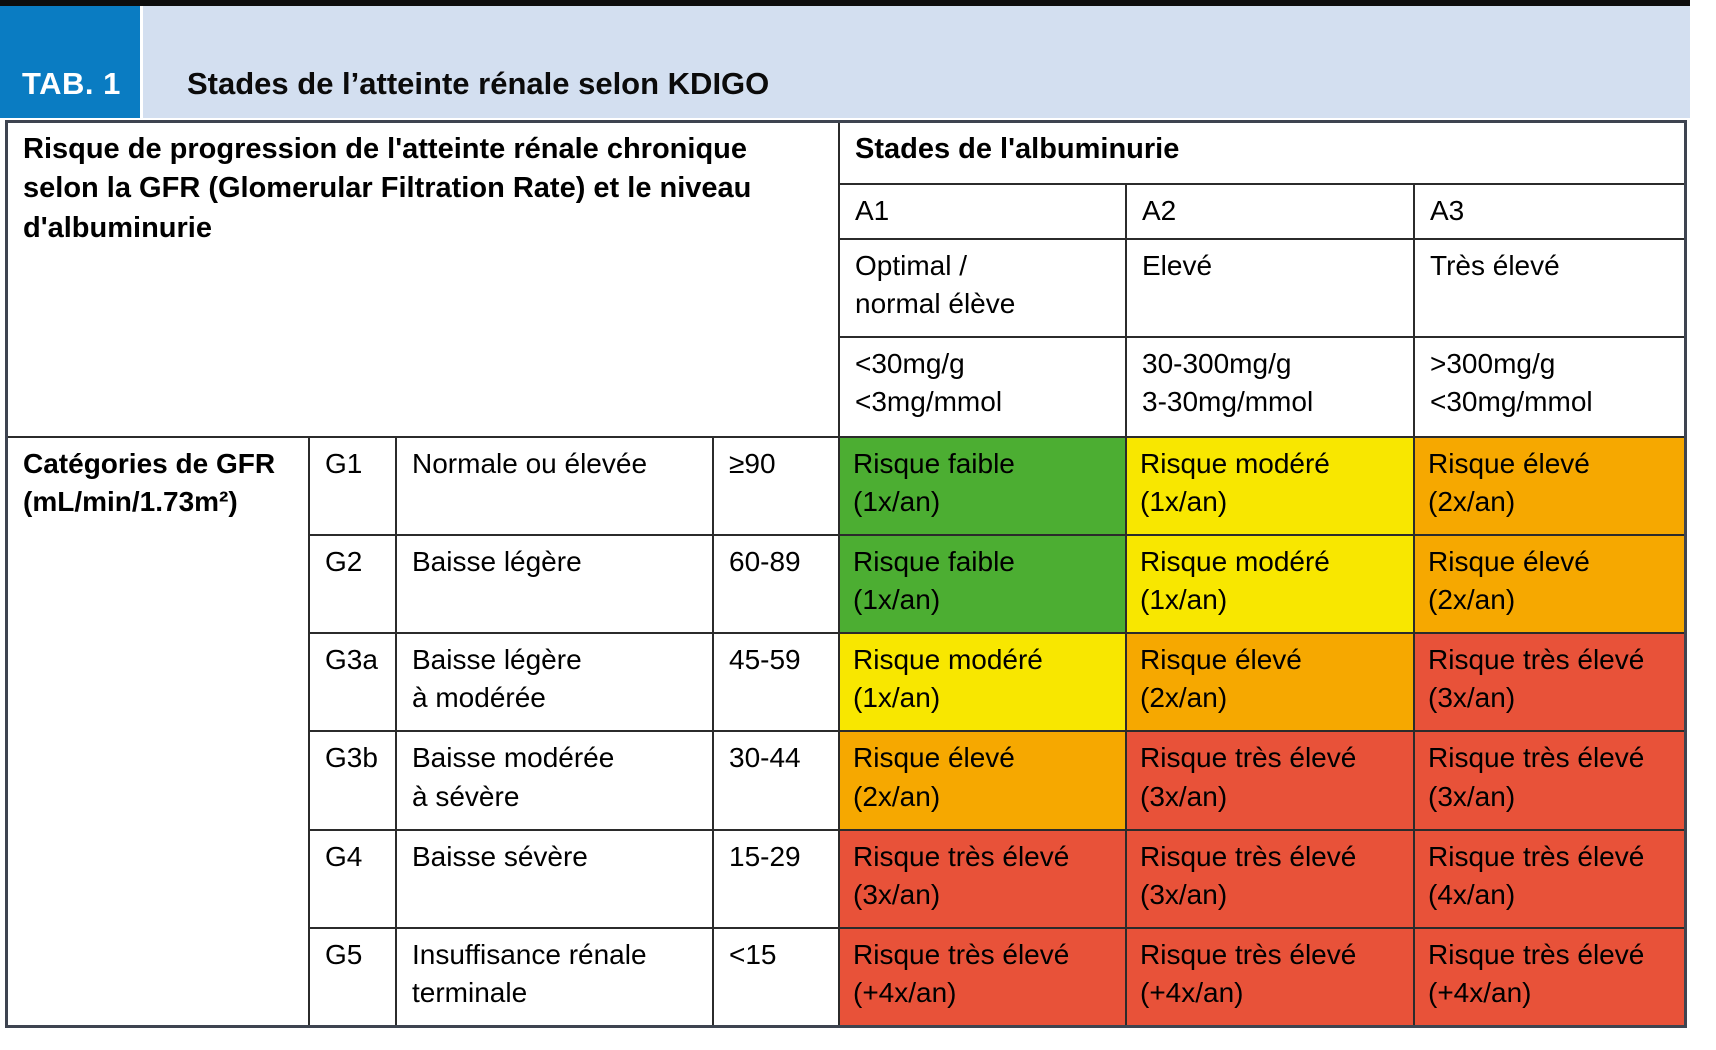  What do you see at coordinates (1270, 584) in the screenshot?
I see `risk-cell-g2-a2: Risque modéré (1x/an)` at bounding box center [1270, 584].